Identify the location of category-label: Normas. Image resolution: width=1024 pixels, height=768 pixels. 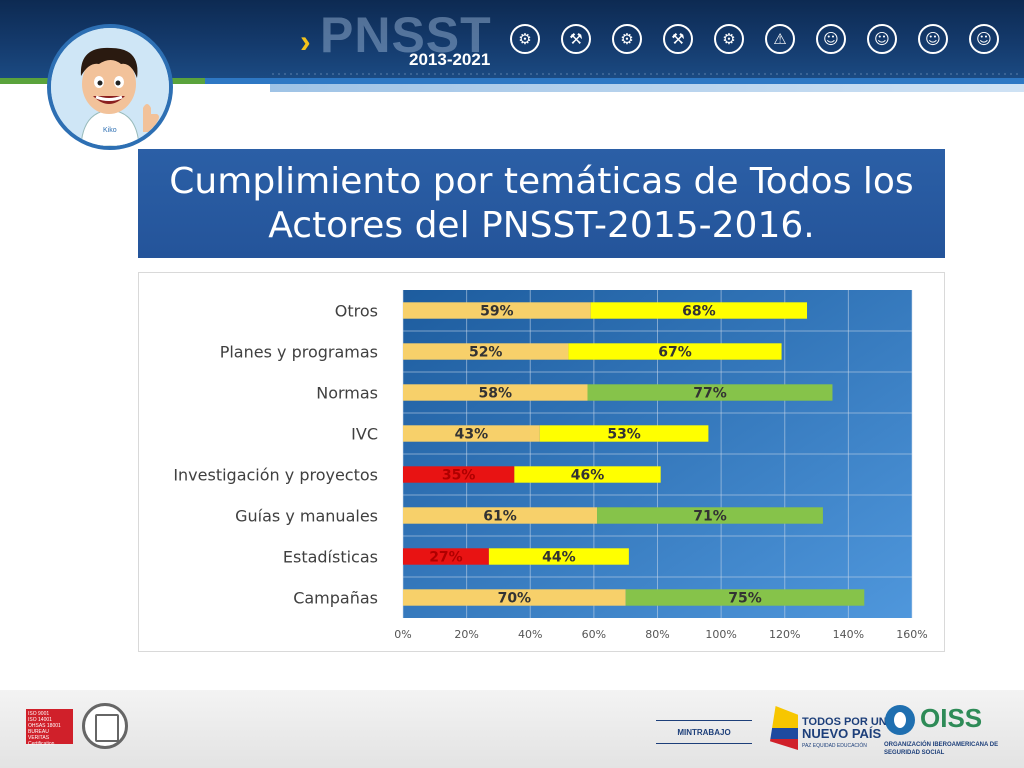
(347, 393).